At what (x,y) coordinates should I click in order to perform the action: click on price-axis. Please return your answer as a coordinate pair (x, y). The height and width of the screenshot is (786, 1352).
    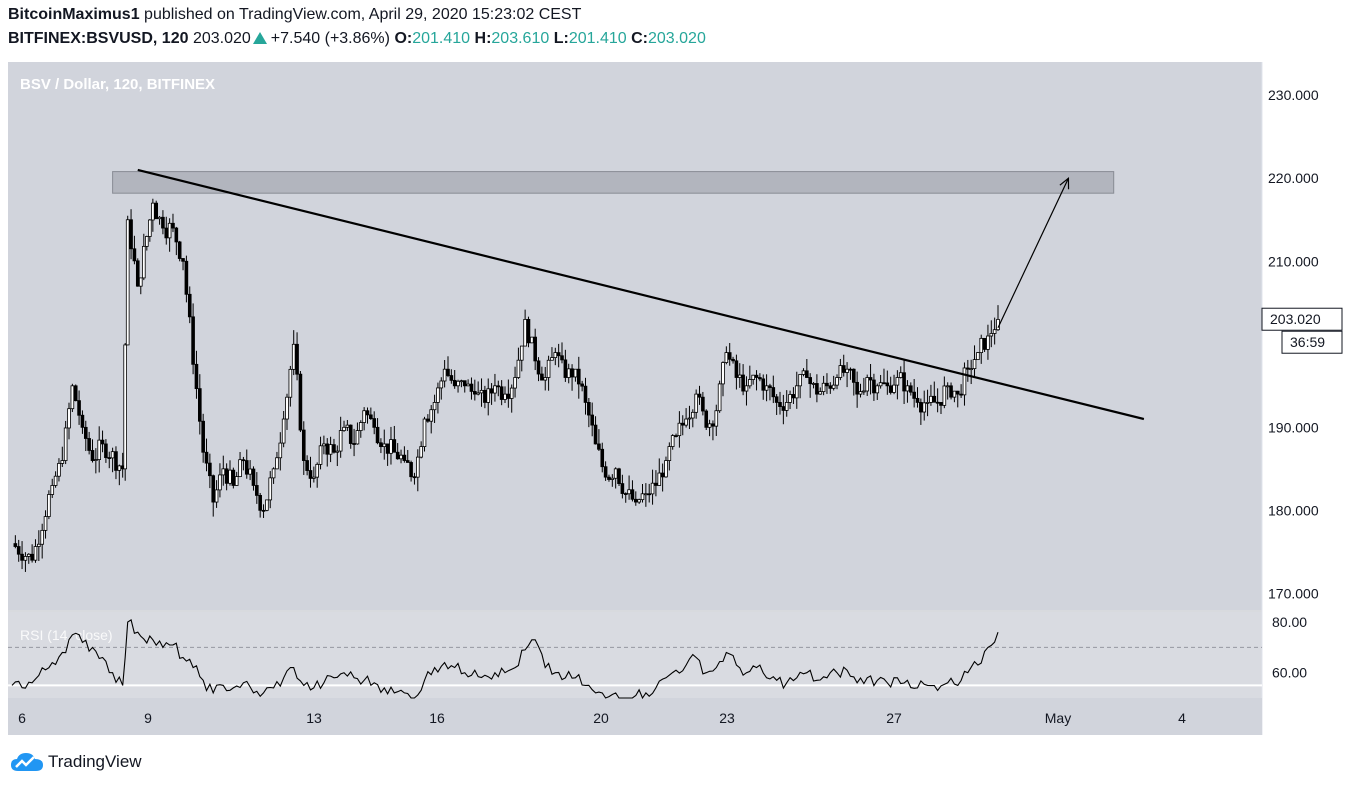
    Looking at the image, I should click on (1301, 398).